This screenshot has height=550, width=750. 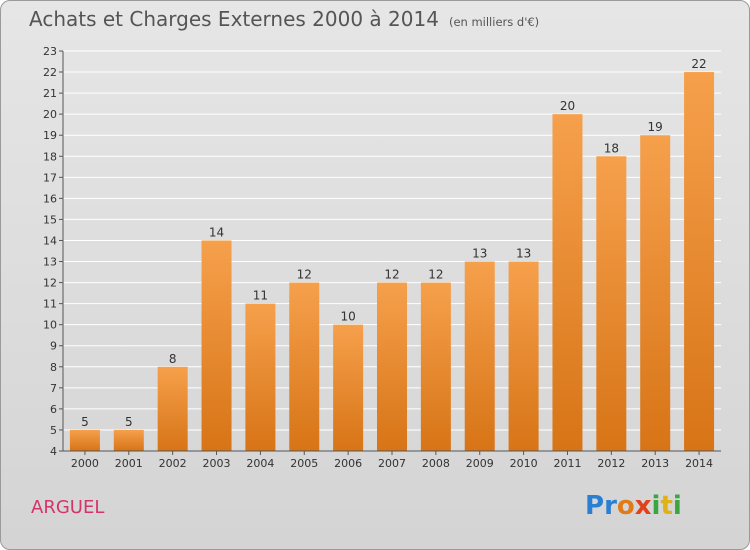 What do you see at coordinates (524, 463) in the screenshot?
I see `x-tick-label: 2010` at bounding box center [524, 463].